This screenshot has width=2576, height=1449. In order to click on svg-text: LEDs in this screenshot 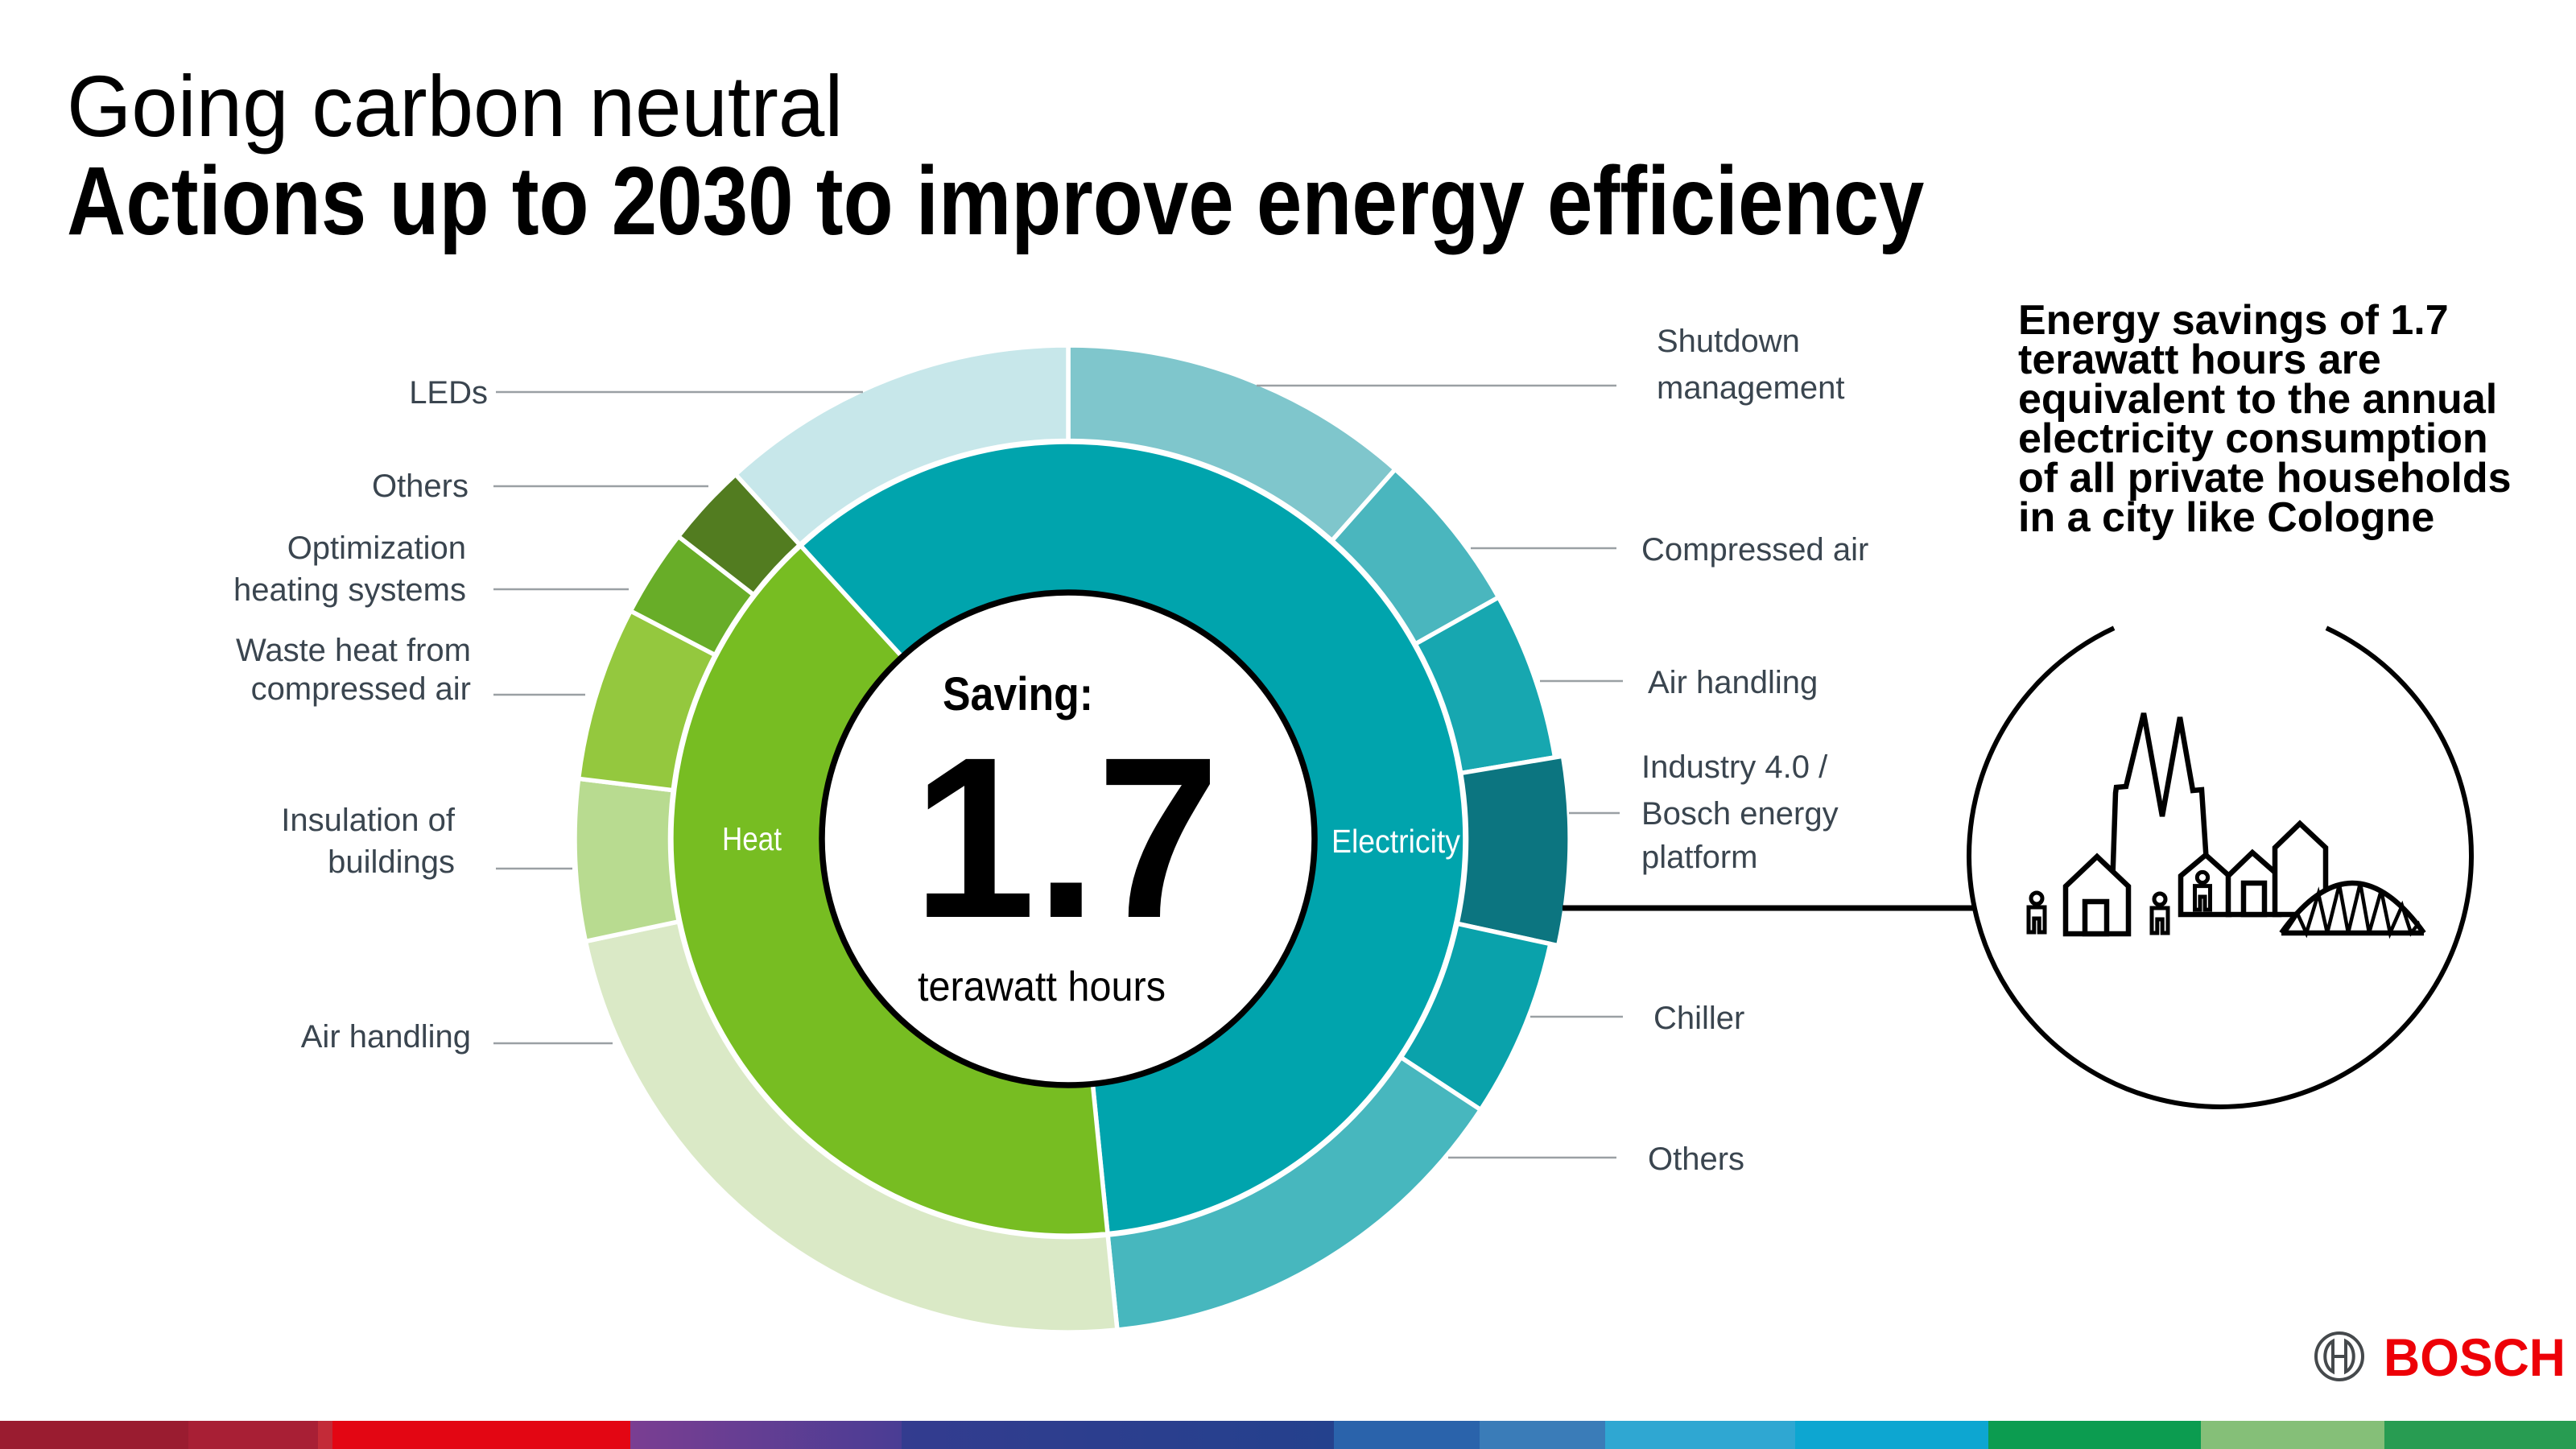, I will do `click(448, 393)`.